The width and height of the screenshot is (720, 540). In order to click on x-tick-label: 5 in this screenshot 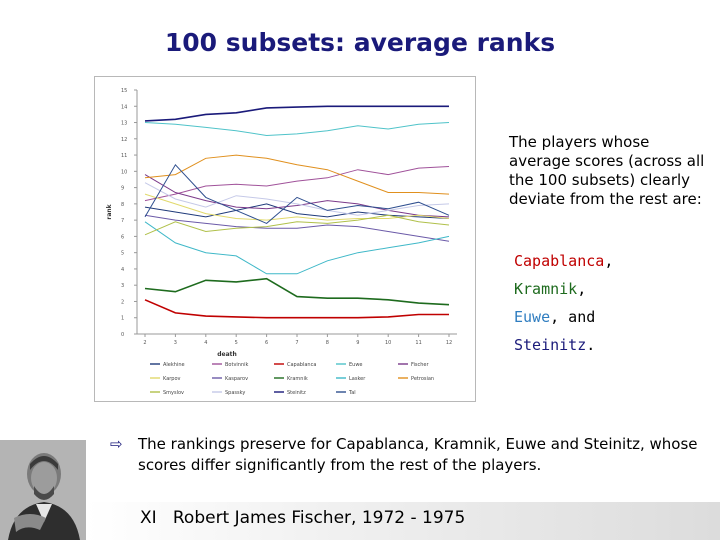, I will do `click(236, 343)`.